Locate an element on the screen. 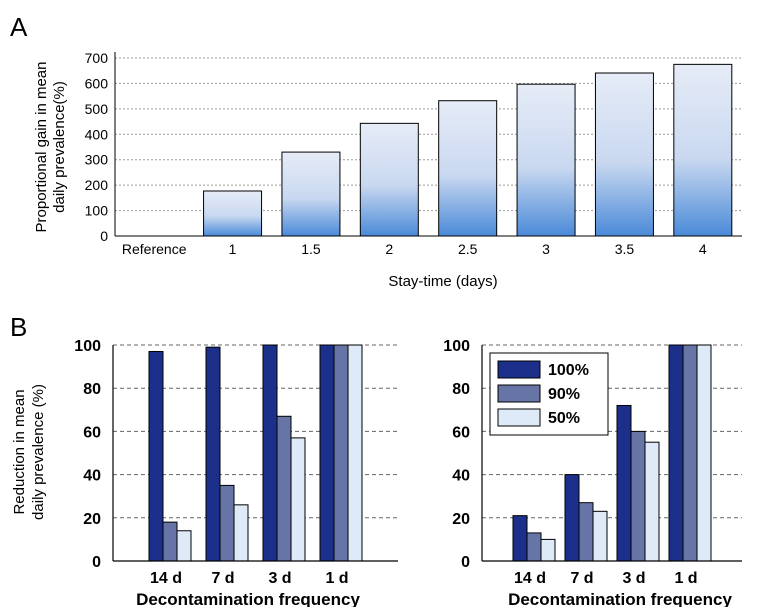  b-left-y-ticks: 0 20 40 60 80 100 is located at coordinates (87, 454).